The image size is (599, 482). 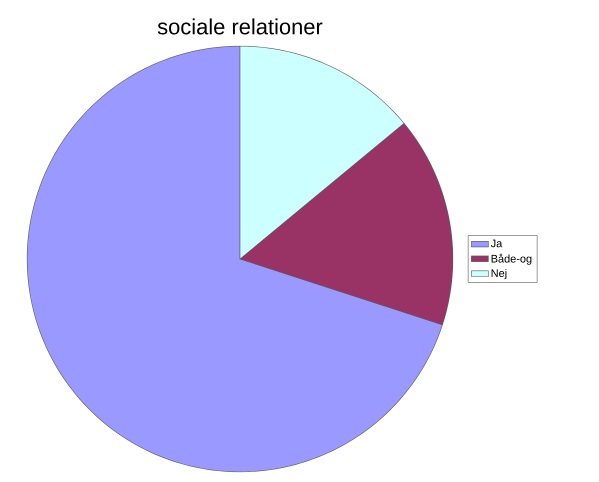 What do you see at coordinates (496, 244) in the screenshot?
I see `legend-label: Ja` at bounding box center [496, 244].